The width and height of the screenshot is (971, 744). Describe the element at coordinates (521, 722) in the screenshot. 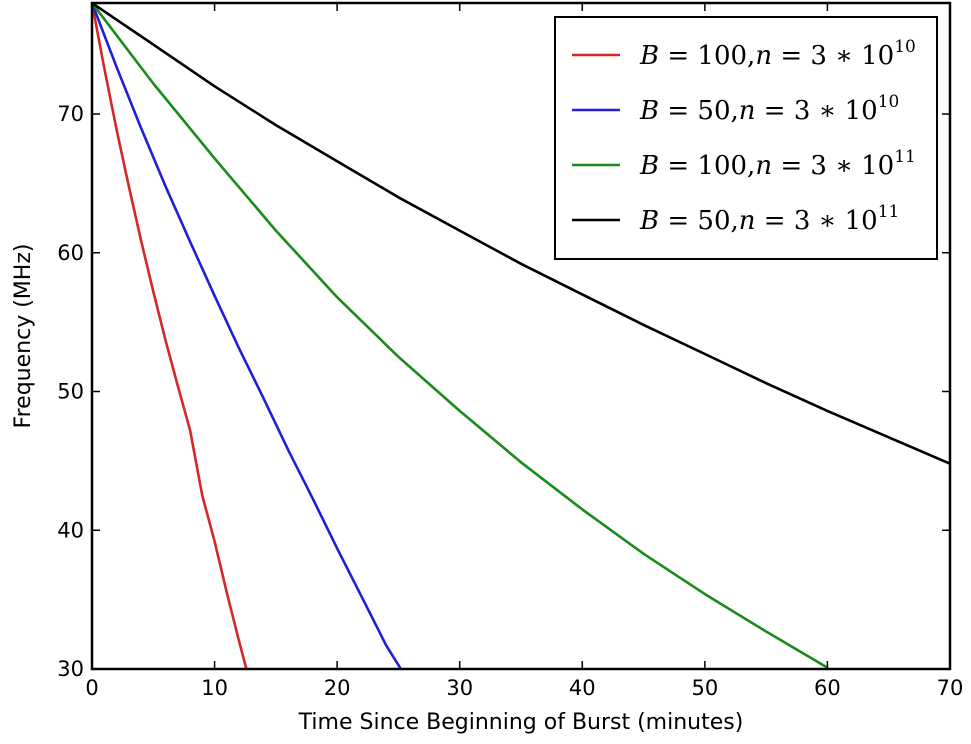

I see `x-axis-label: Time Since Beginning of Burst (minutes)` at that location.